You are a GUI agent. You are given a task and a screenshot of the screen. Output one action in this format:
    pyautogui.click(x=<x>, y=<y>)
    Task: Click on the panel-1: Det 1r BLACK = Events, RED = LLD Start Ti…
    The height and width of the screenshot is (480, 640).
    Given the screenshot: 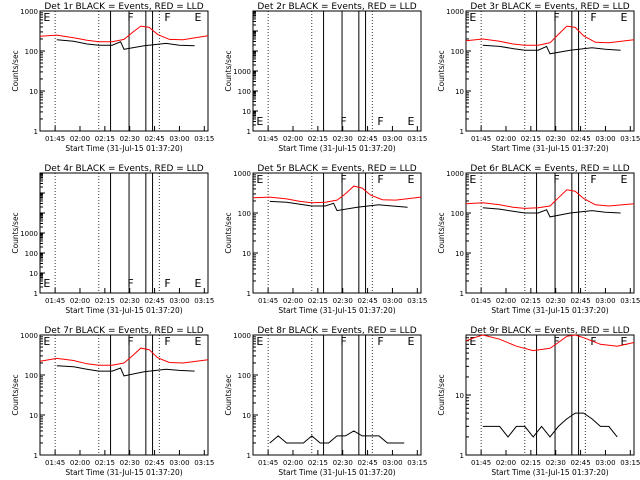 What is the action you would take?
    pyautogui.click(x=112, y=77)
    